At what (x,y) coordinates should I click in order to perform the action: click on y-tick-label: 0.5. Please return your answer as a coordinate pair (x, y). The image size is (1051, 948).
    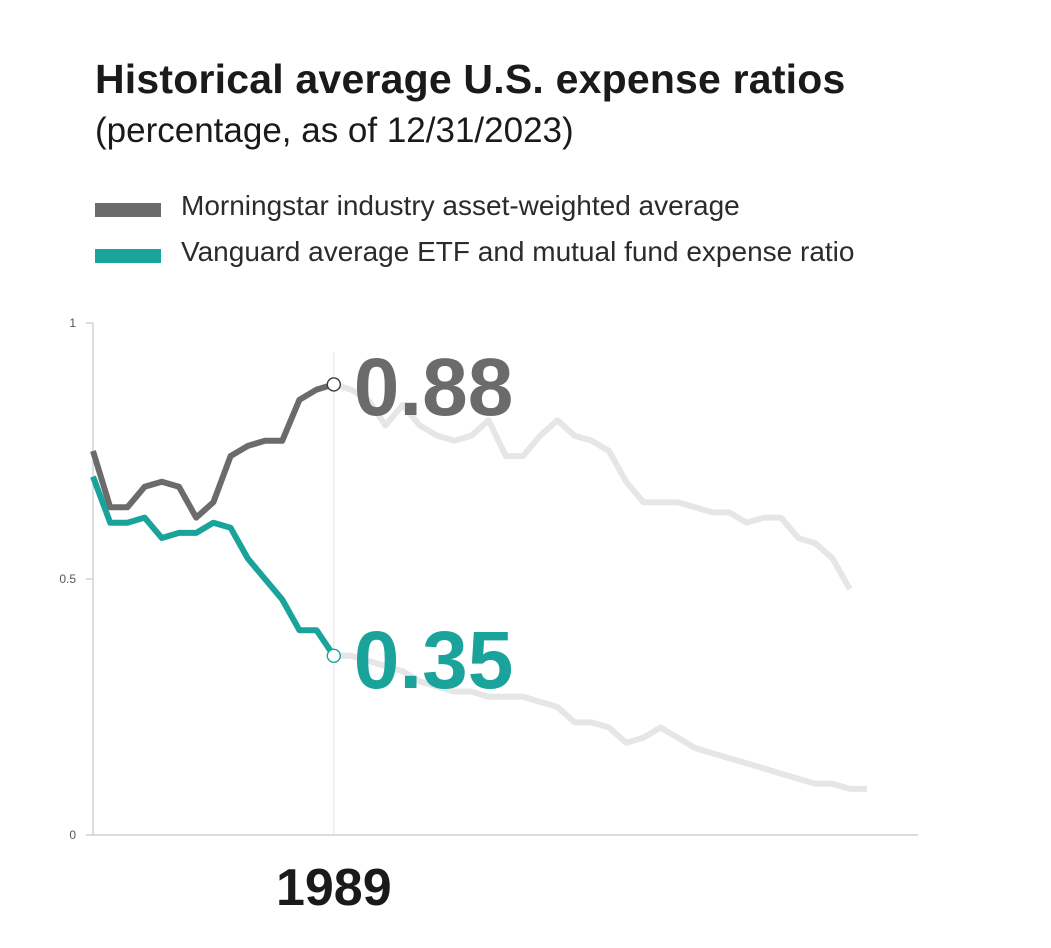
    Looking at the image, I should click on (67, 579).